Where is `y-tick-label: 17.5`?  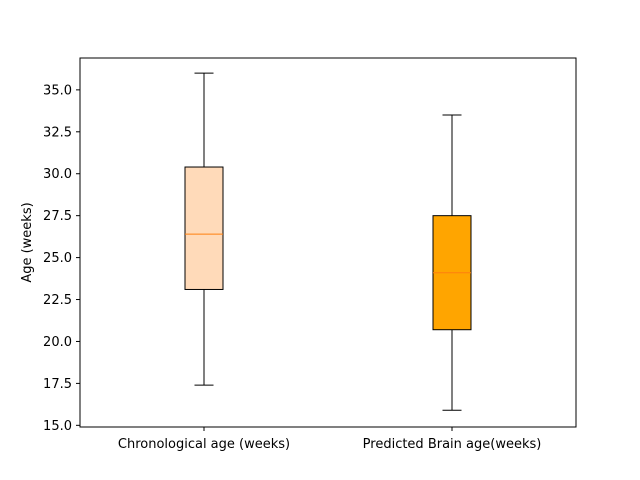 y-tick-label: 17.5 is located at coordinates (57, 384).